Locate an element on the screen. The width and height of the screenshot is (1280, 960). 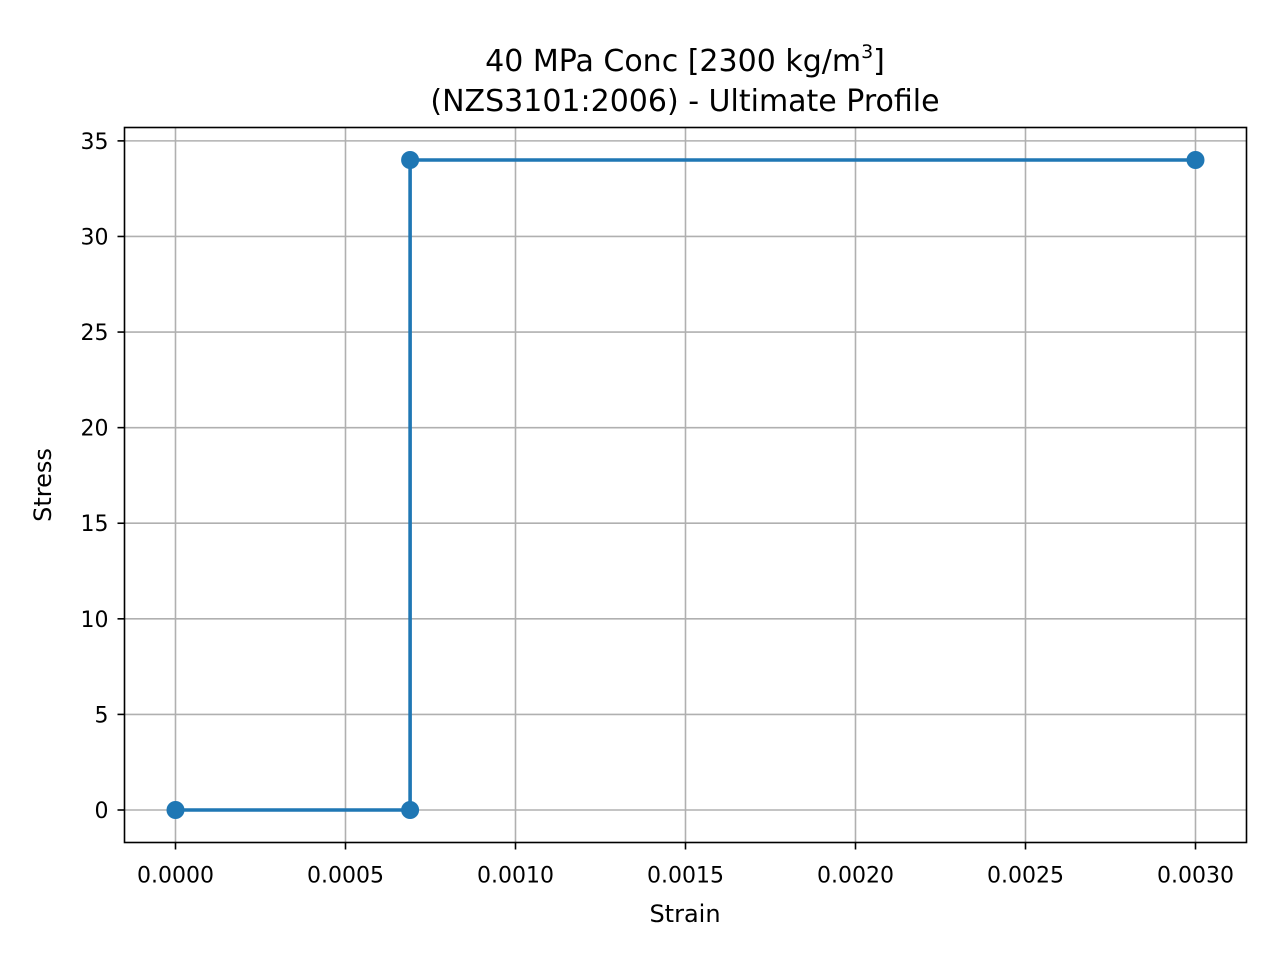
y-tick-label: 30 is located at coordinates (95, 237).